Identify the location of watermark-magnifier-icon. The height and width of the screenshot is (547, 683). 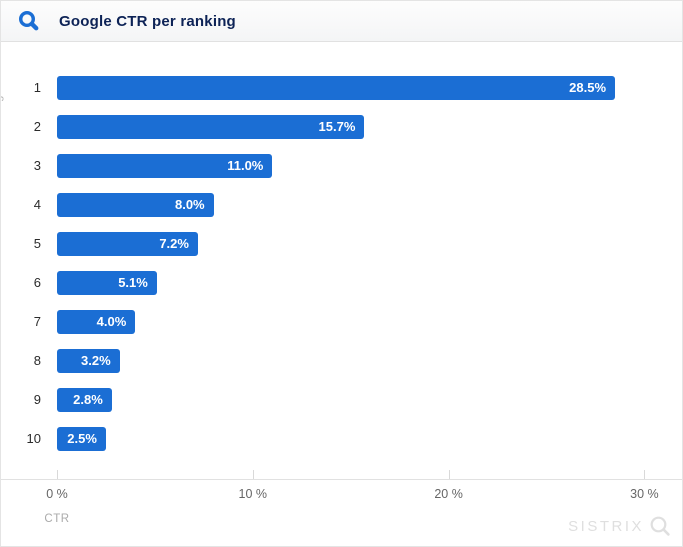
(660, 526).